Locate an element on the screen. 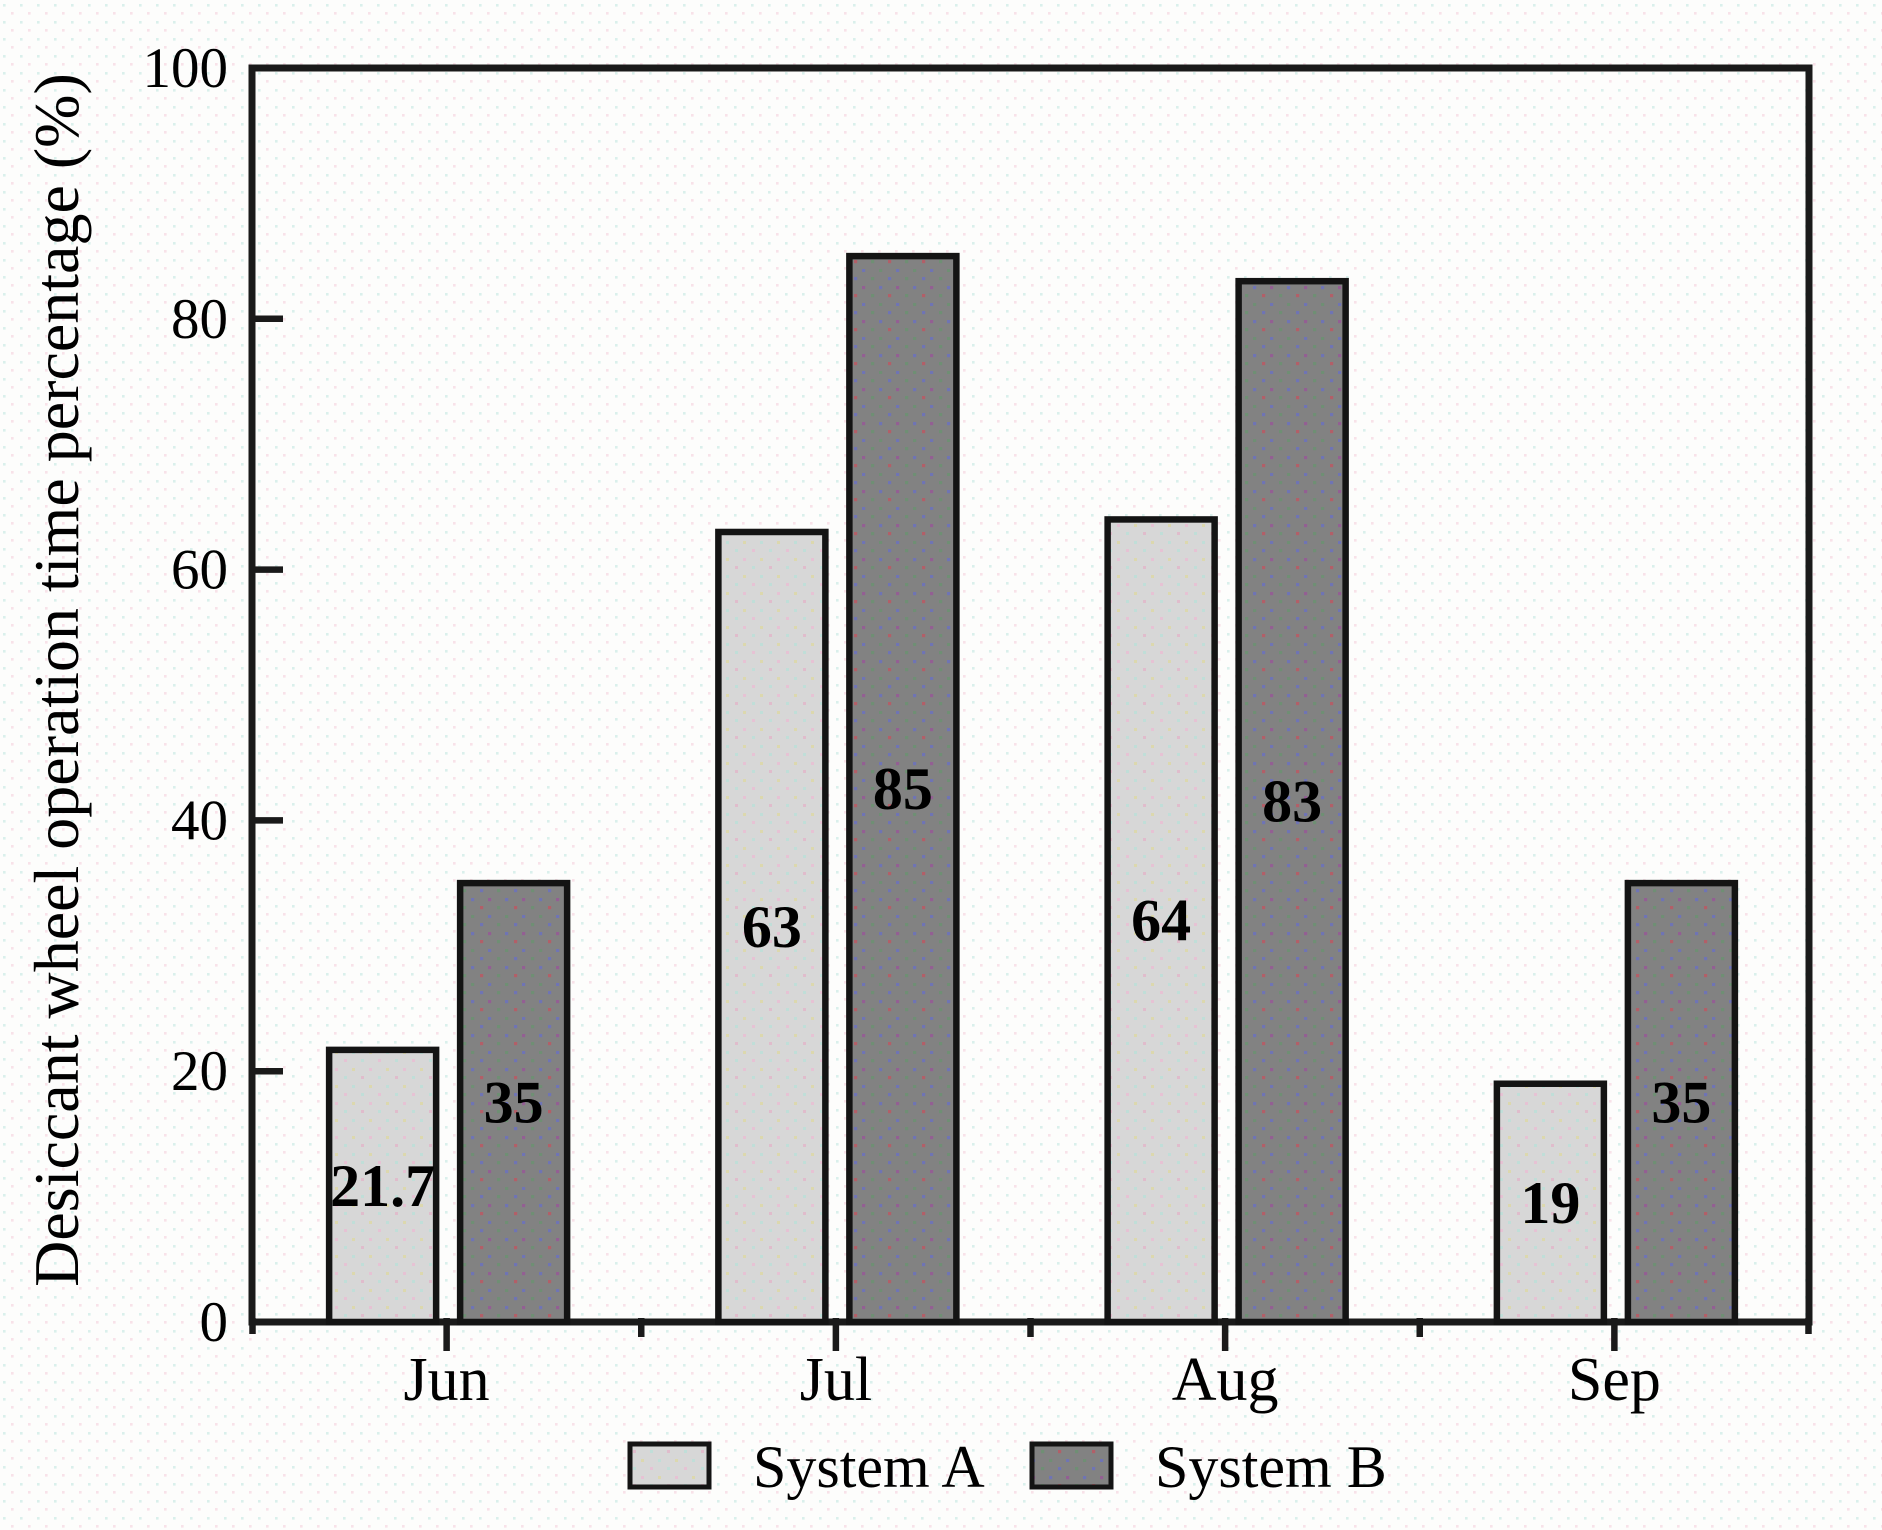  y-tick-label: 100 is located at coordinates (186, 68).